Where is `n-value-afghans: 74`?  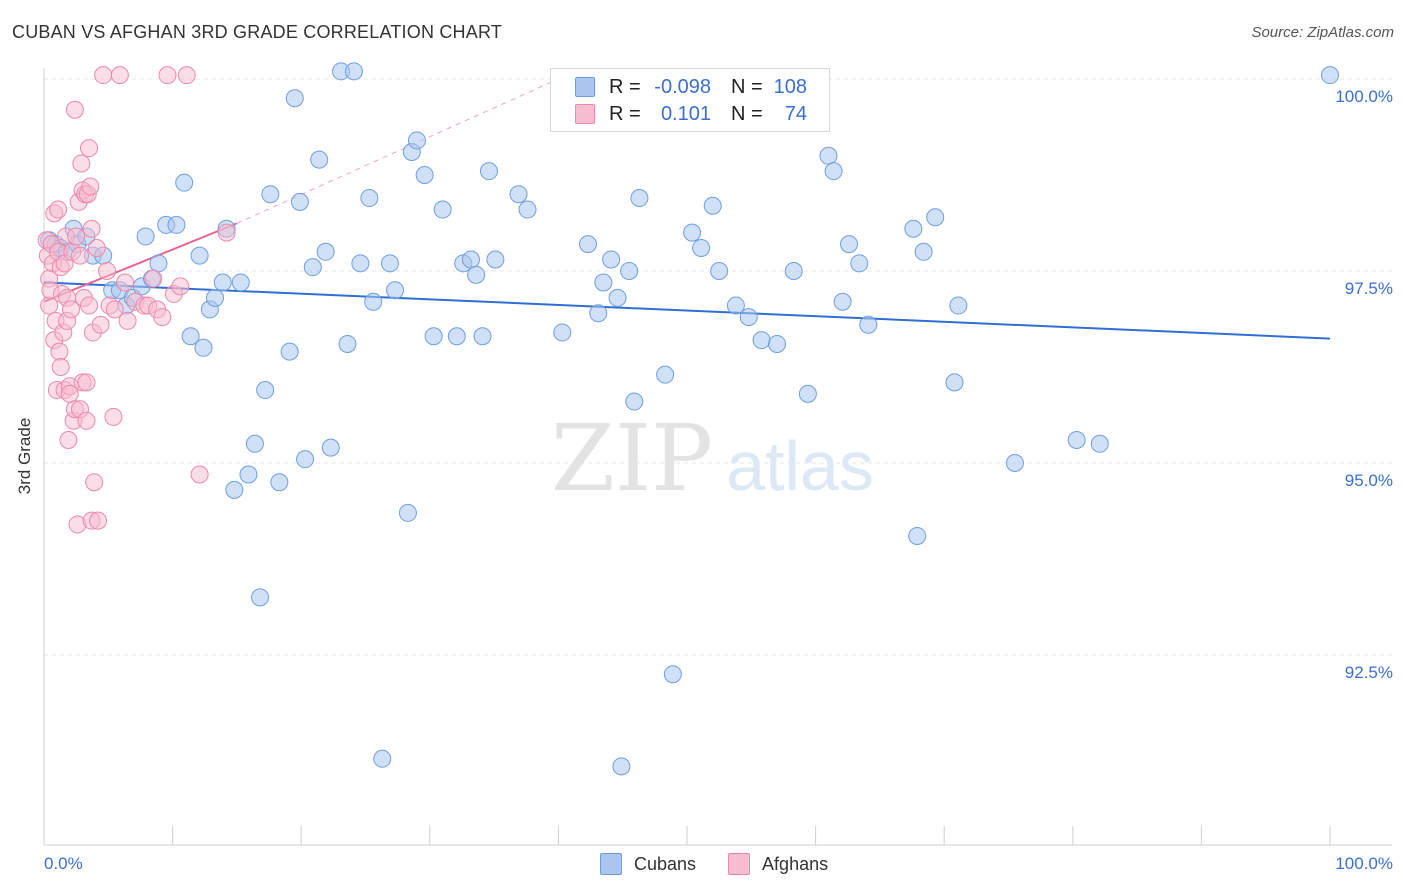
n-value-afghans: 74 is located at coordinates (795, 113).